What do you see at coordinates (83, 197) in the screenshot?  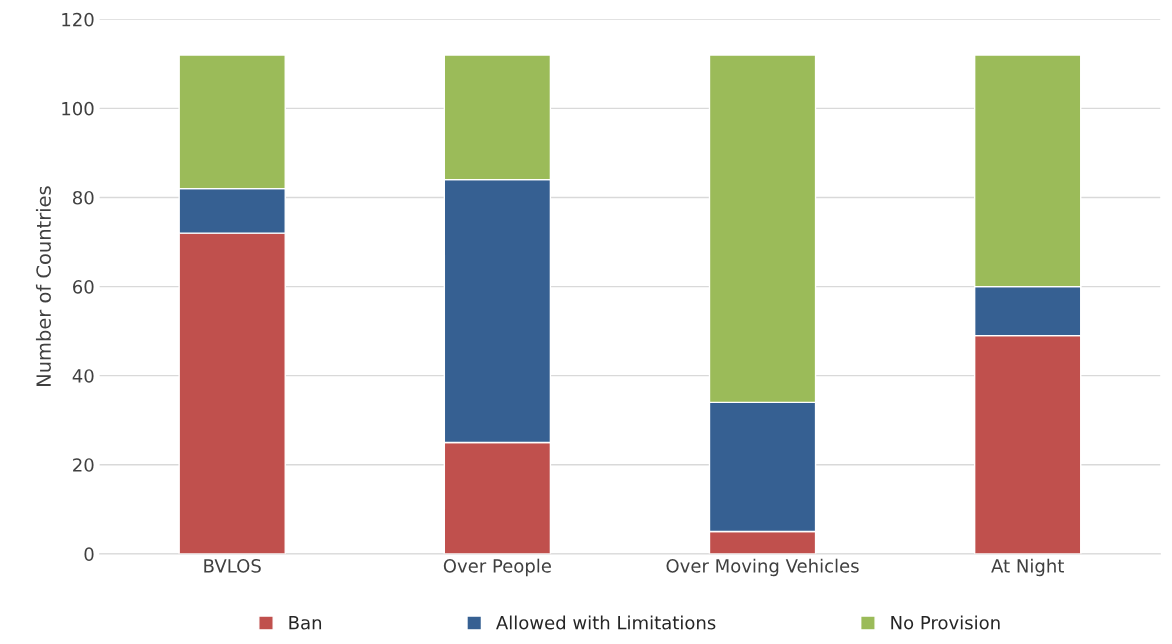 I see `y-tick-label: 80` at bounding box center [83, 197].